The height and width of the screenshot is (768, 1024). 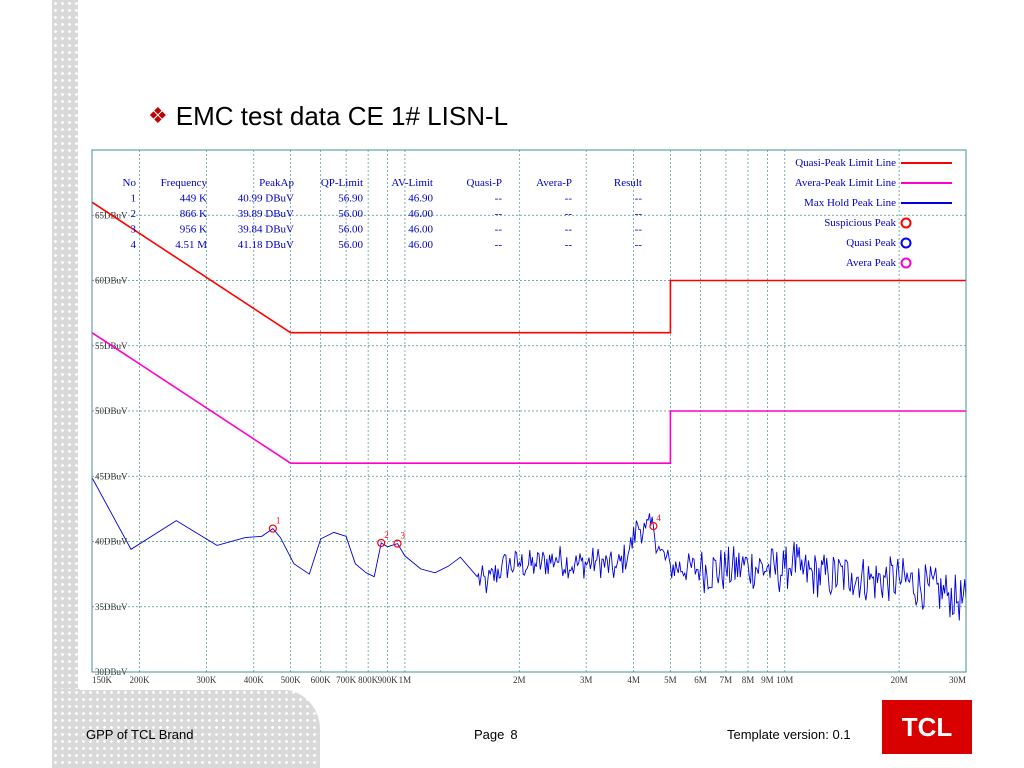 I want to click on table-header-cell: Frequency, so click(x=184, y=183).